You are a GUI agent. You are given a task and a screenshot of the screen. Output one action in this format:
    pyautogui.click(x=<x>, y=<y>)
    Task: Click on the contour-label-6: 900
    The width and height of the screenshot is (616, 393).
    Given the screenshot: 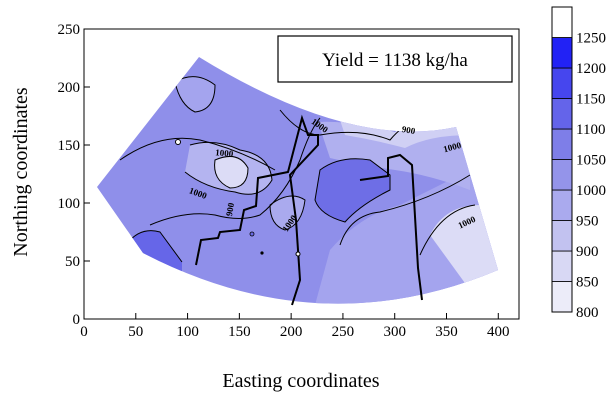 What is the action you would take?
    pyautogui.click(x=230, y=209)
    